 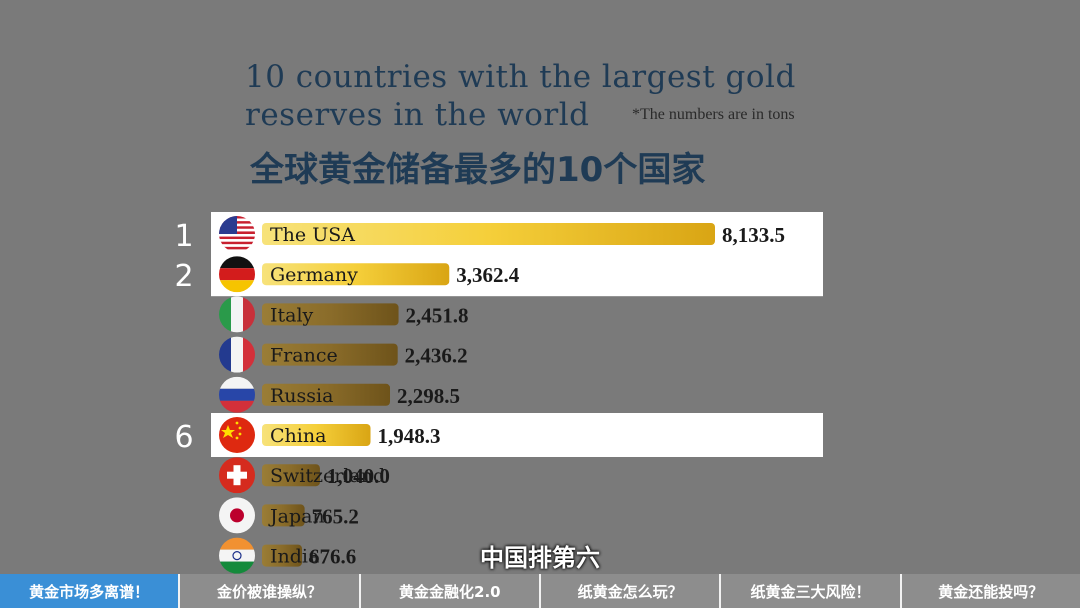 I want to click on category-label: France, so click(x=304, y=356).